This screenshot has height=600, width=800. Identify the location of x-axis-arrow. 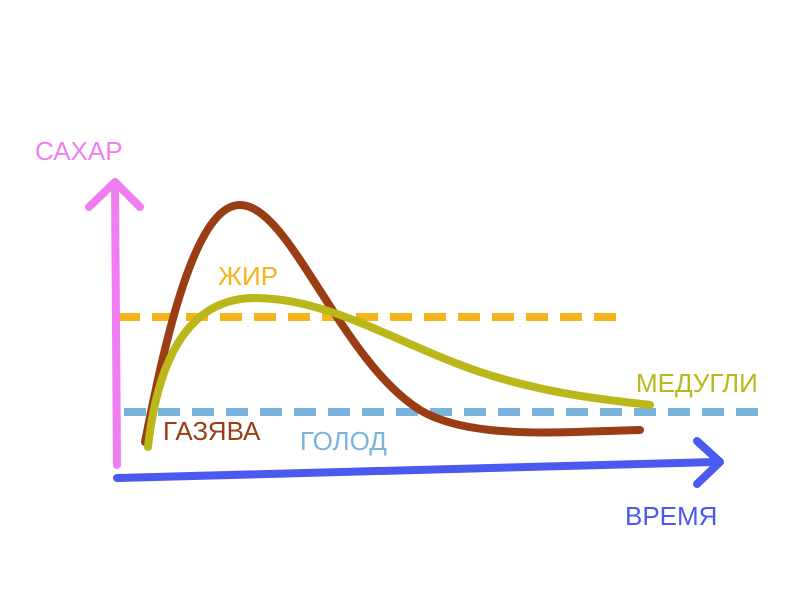
(708, 462).